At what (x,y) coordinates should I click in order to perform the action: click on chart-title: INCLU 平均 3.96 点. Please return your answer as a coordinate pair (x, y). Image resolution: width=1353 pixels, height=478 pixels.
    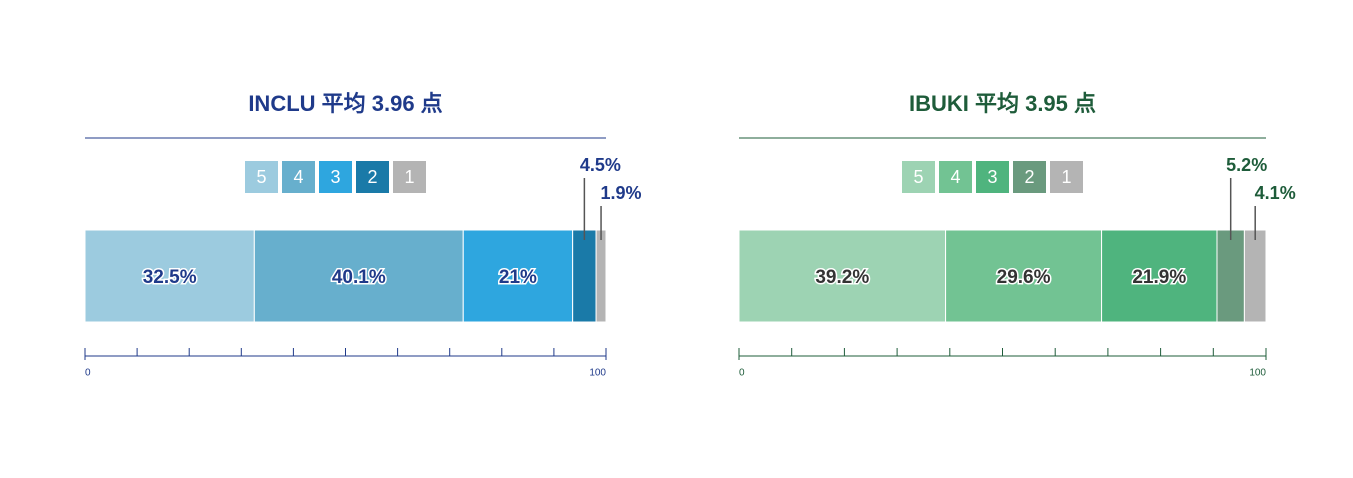
    Looking at the image, I should click on (345, 103).